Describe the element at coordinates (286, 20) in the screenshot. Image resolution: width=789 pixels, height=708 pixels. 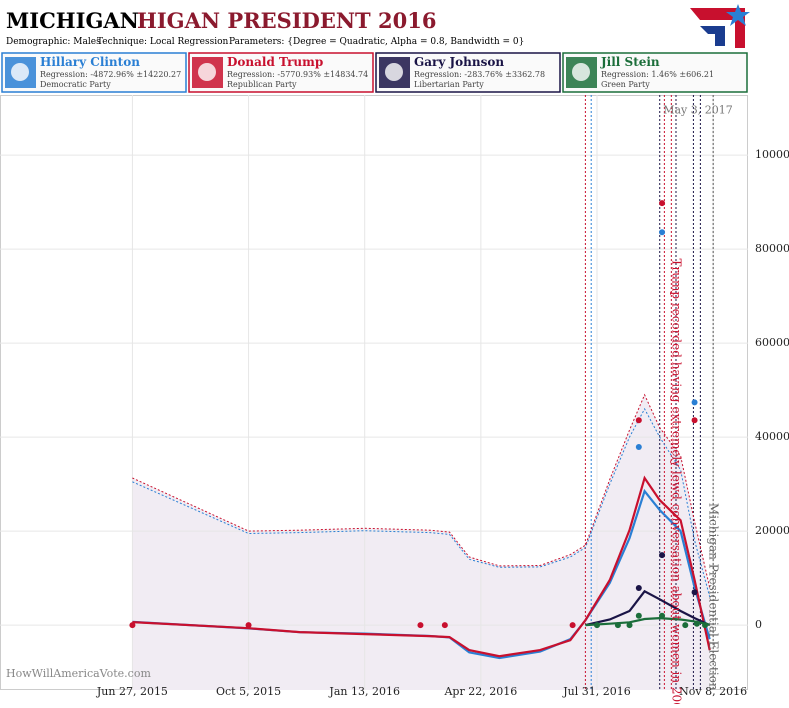
I see `title-b: HIGAN PRESIDENT 2016` at that location.